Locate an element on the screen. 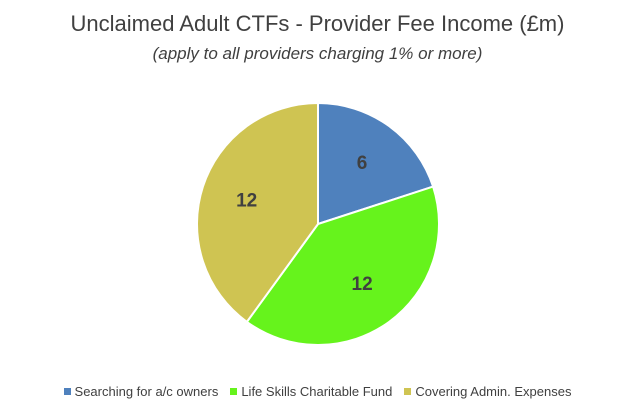  pie-slice-life-skills is located at coordinates (342, 265).